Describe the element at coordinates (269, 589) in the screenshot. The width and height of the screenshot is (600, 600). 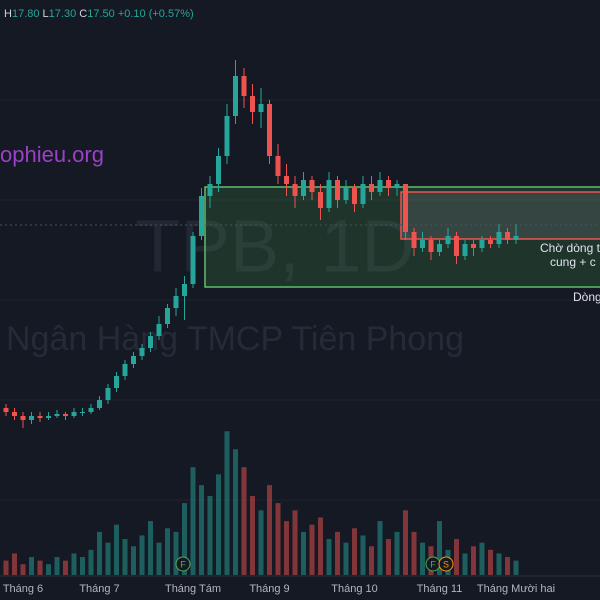
I see `x-tick-label: Tháng 9` at that location.